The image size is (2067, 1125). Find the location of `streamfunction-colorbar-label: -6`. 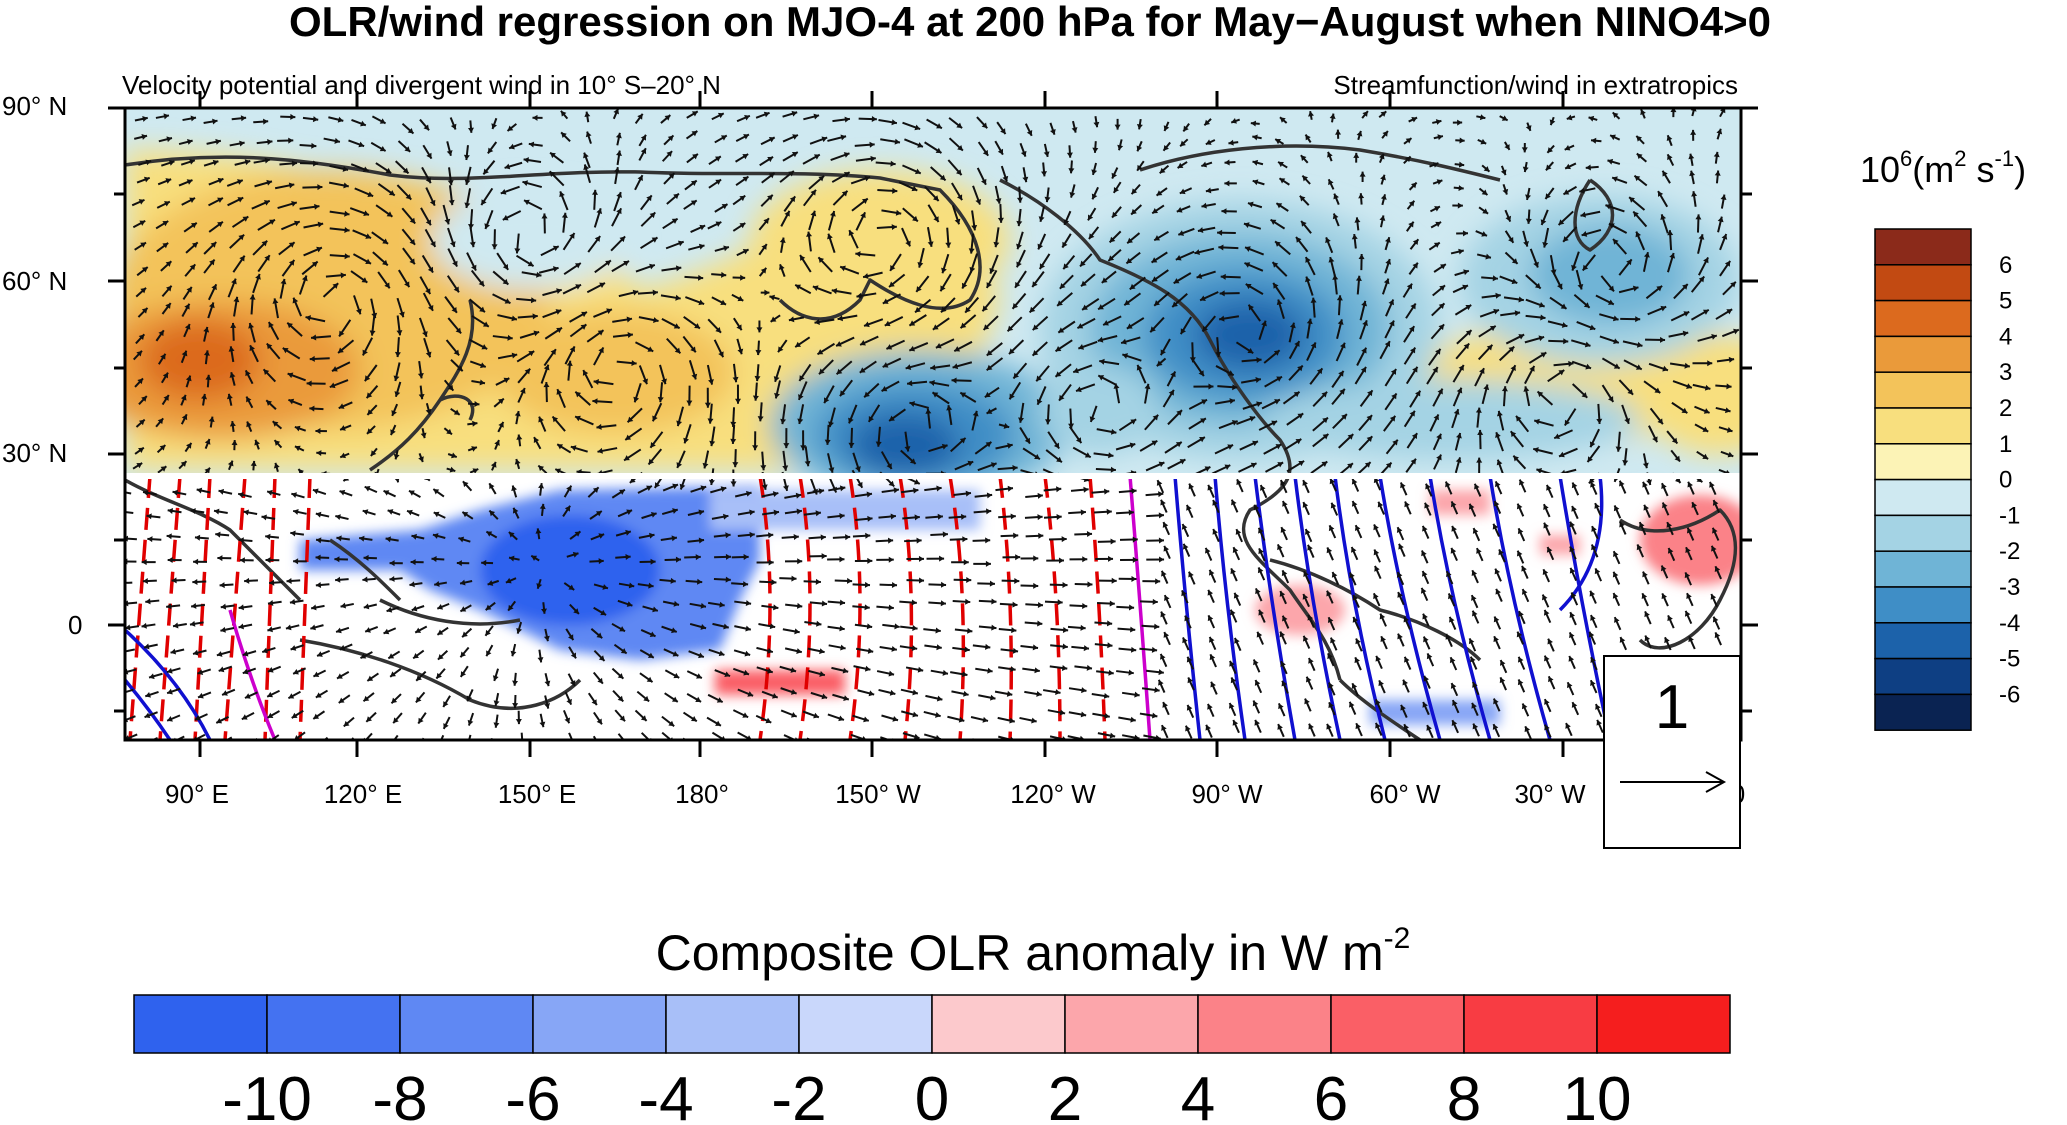

streamfunction-colorbar-label: -6 is located at coordinates (2009, 694).